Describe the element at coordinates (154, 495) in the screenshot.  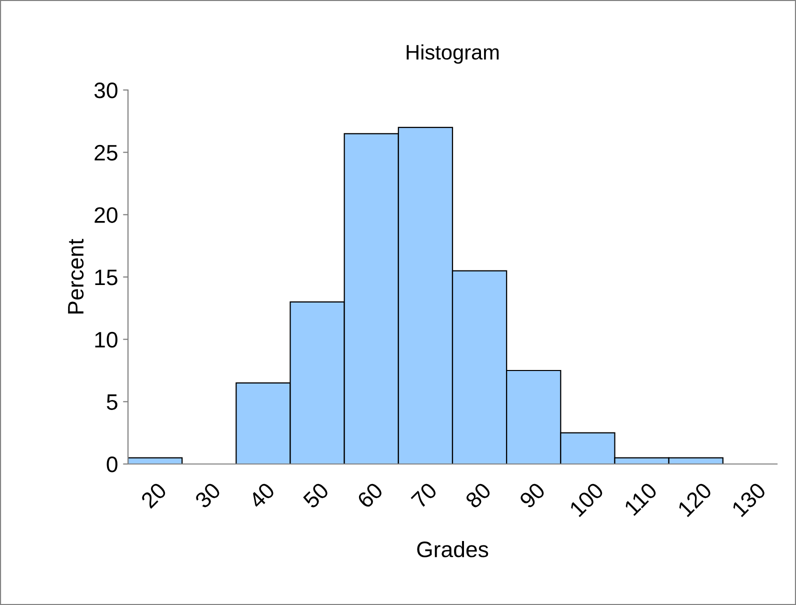
I see `x-tick-label: 20` at that location.